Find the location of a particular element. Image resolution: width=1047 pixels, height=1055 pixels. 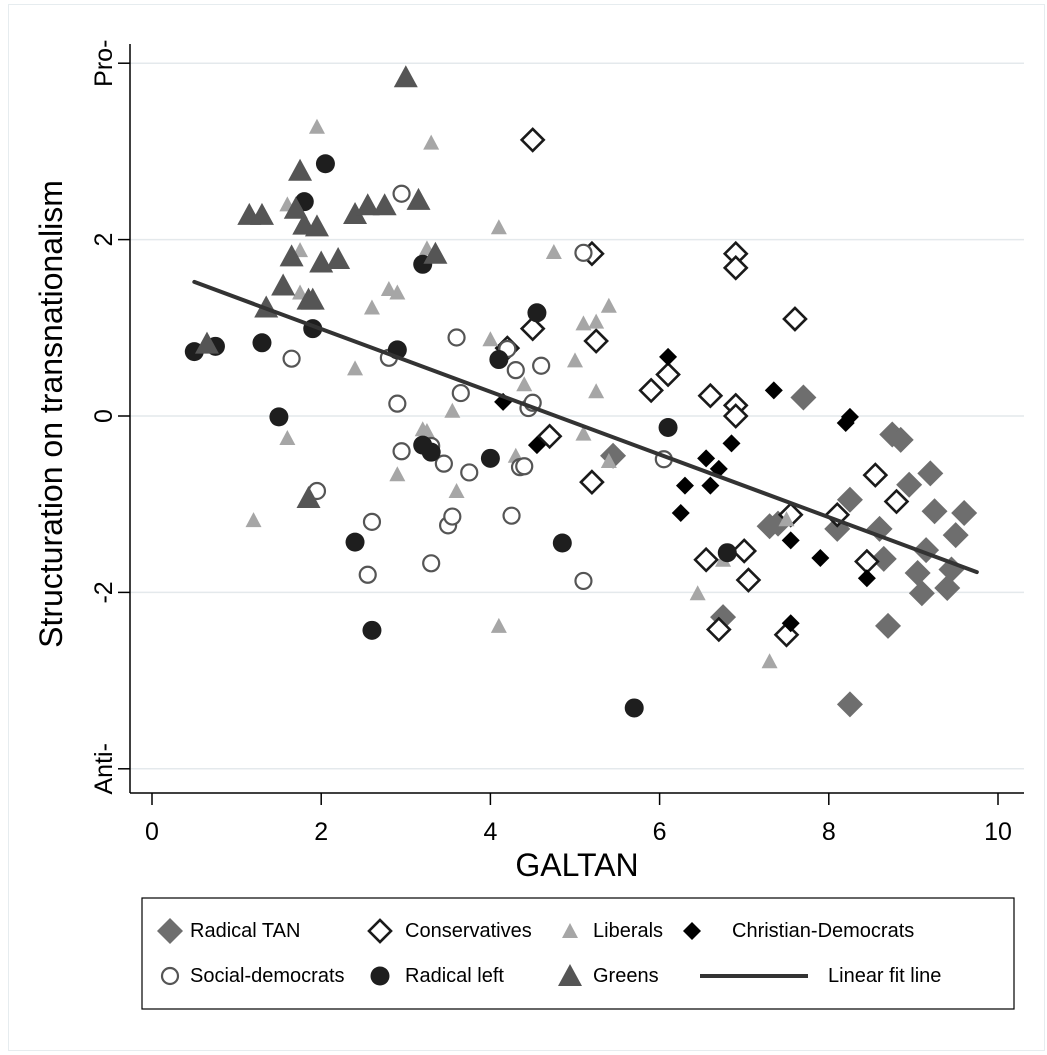

series-greens is located at coordinates (321, 287).